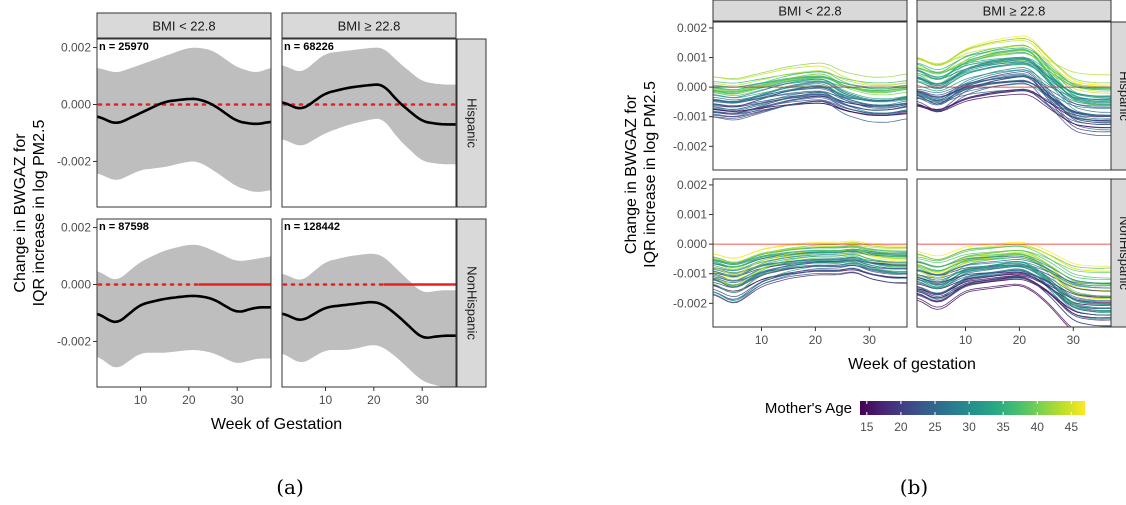 The image size is (1126, 505). I want to click on panel-1: n = 68226, so click(369, 123).